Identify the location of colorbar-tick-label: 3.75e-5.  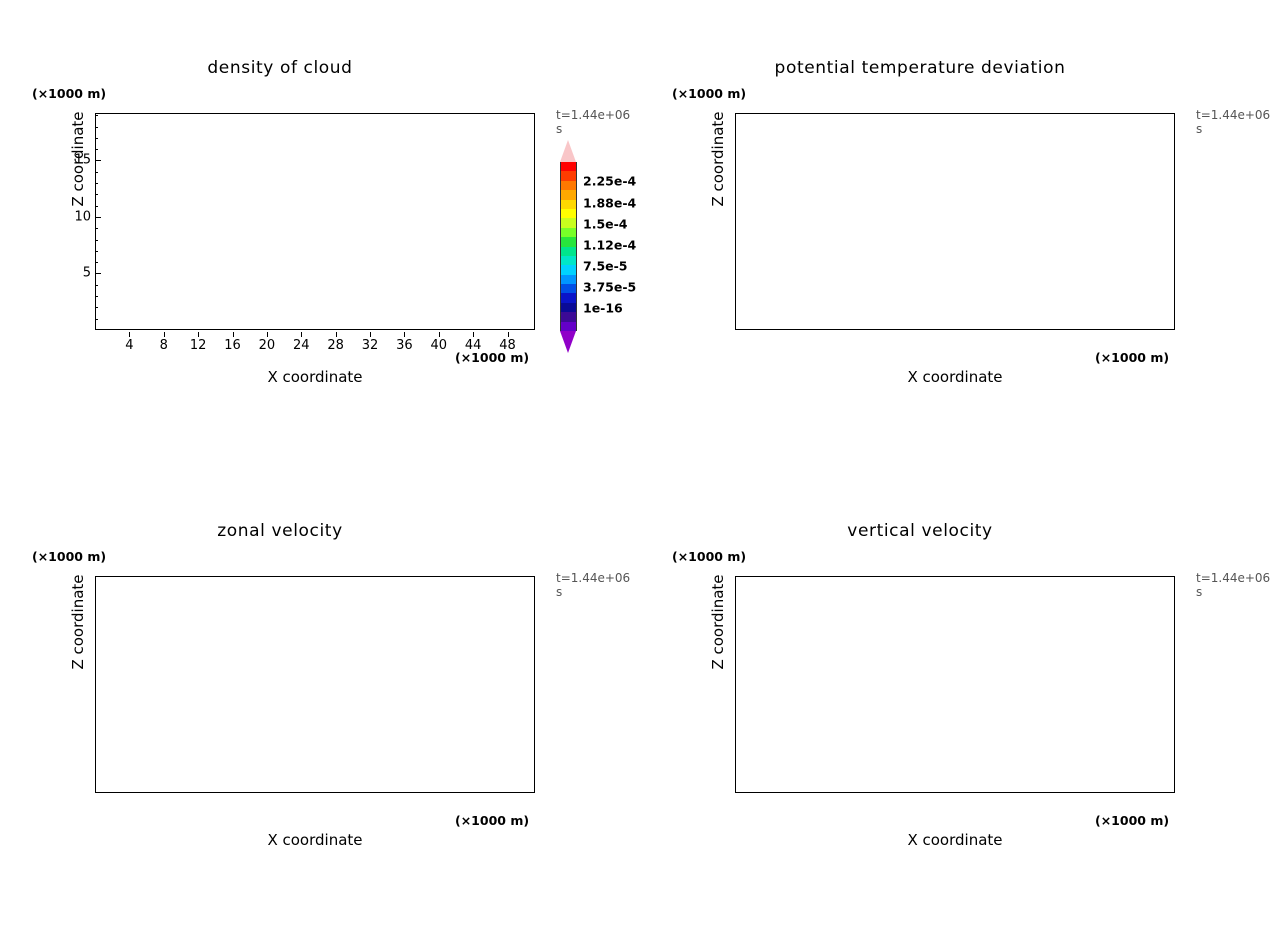
(610, 287).